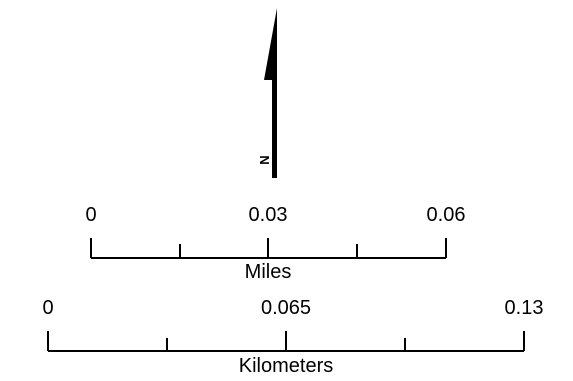 The image size is (573, 381). I want to click on miles-unit-label: Miles, so click(268, 272).